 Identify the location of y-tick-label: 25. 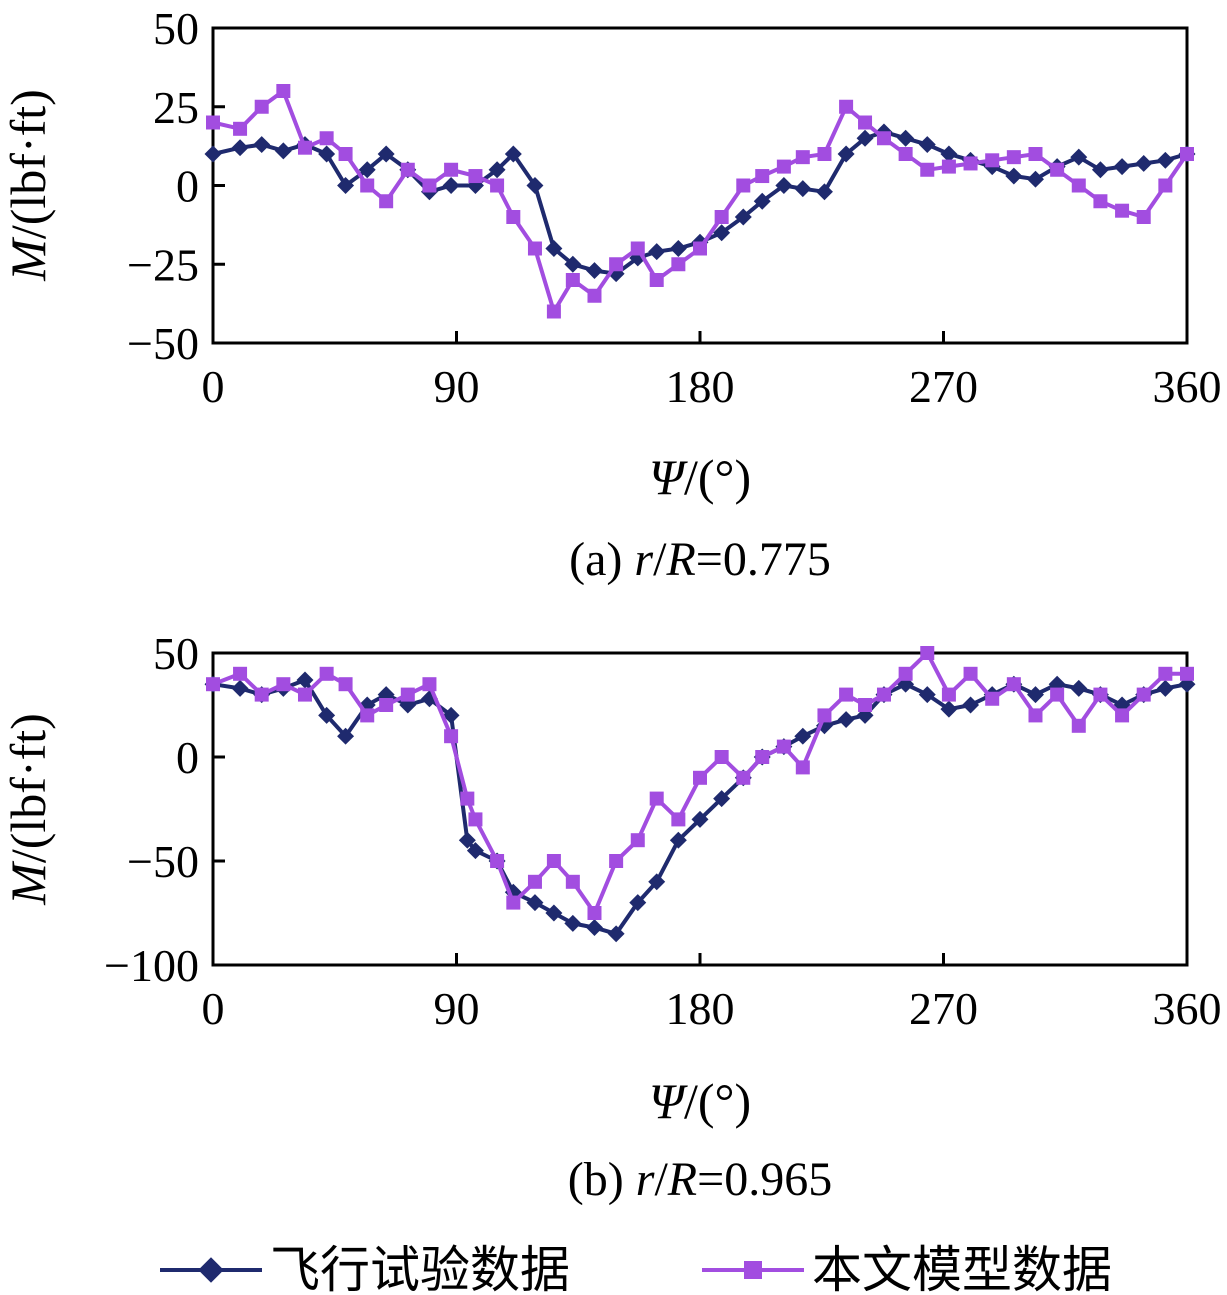
(176, 107).